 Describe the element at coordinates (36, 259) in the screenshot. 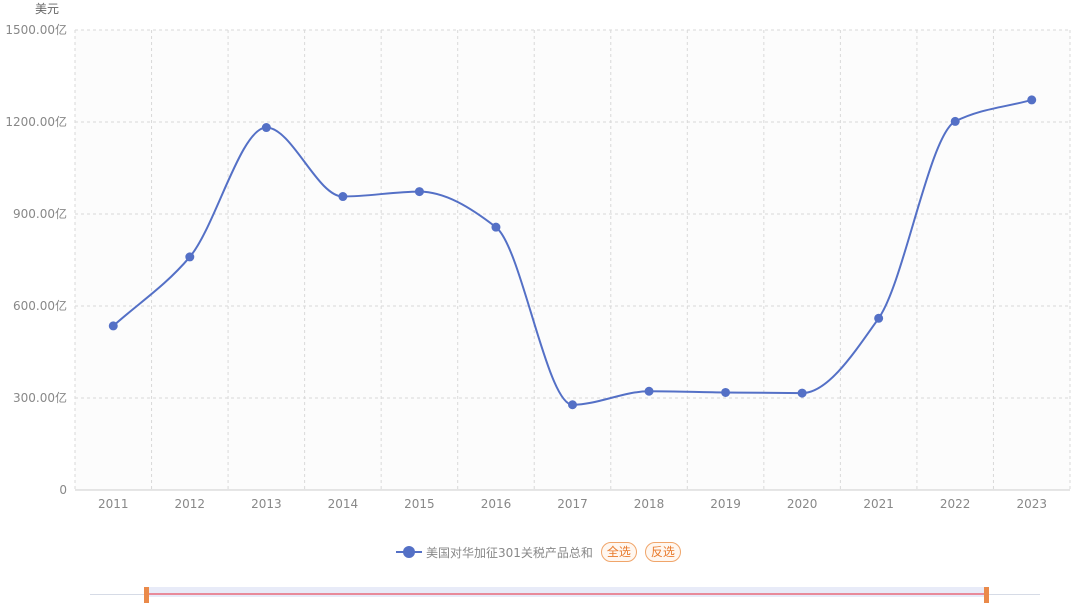

I see `y-axis-ticks: 0 300.00亿 600.00亿 900.00亿 1200.00亿 1500.00亿` at that location.